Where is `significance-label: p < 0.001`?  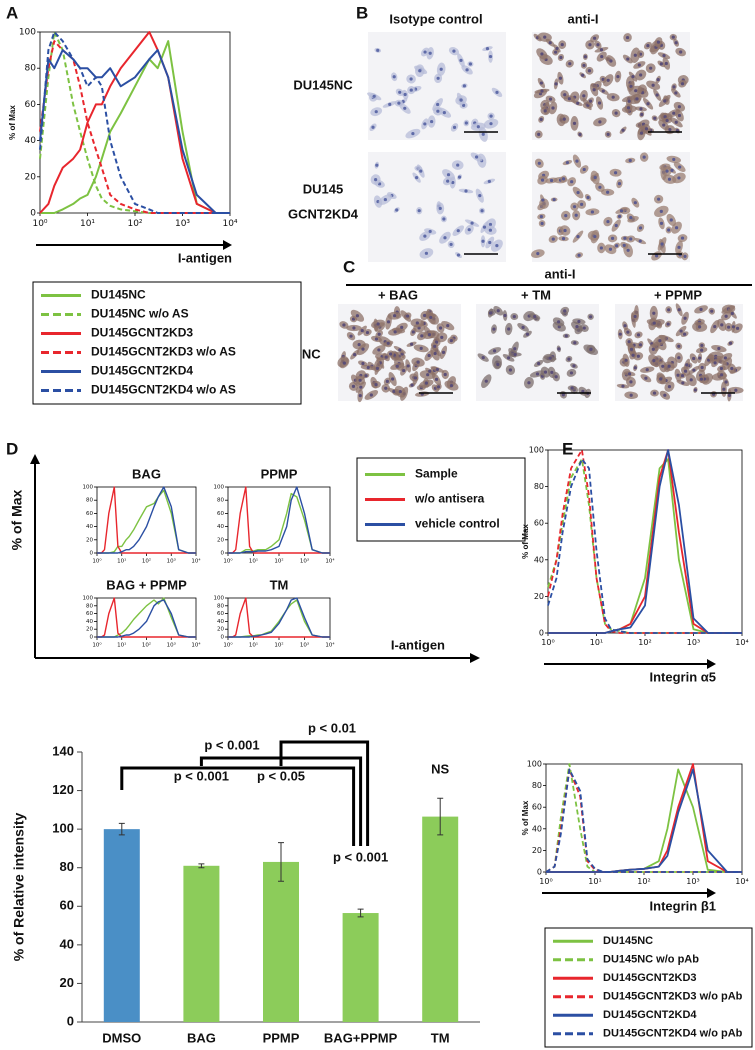
significance-label: p < 0.001 is located at coordinates (360, 856).